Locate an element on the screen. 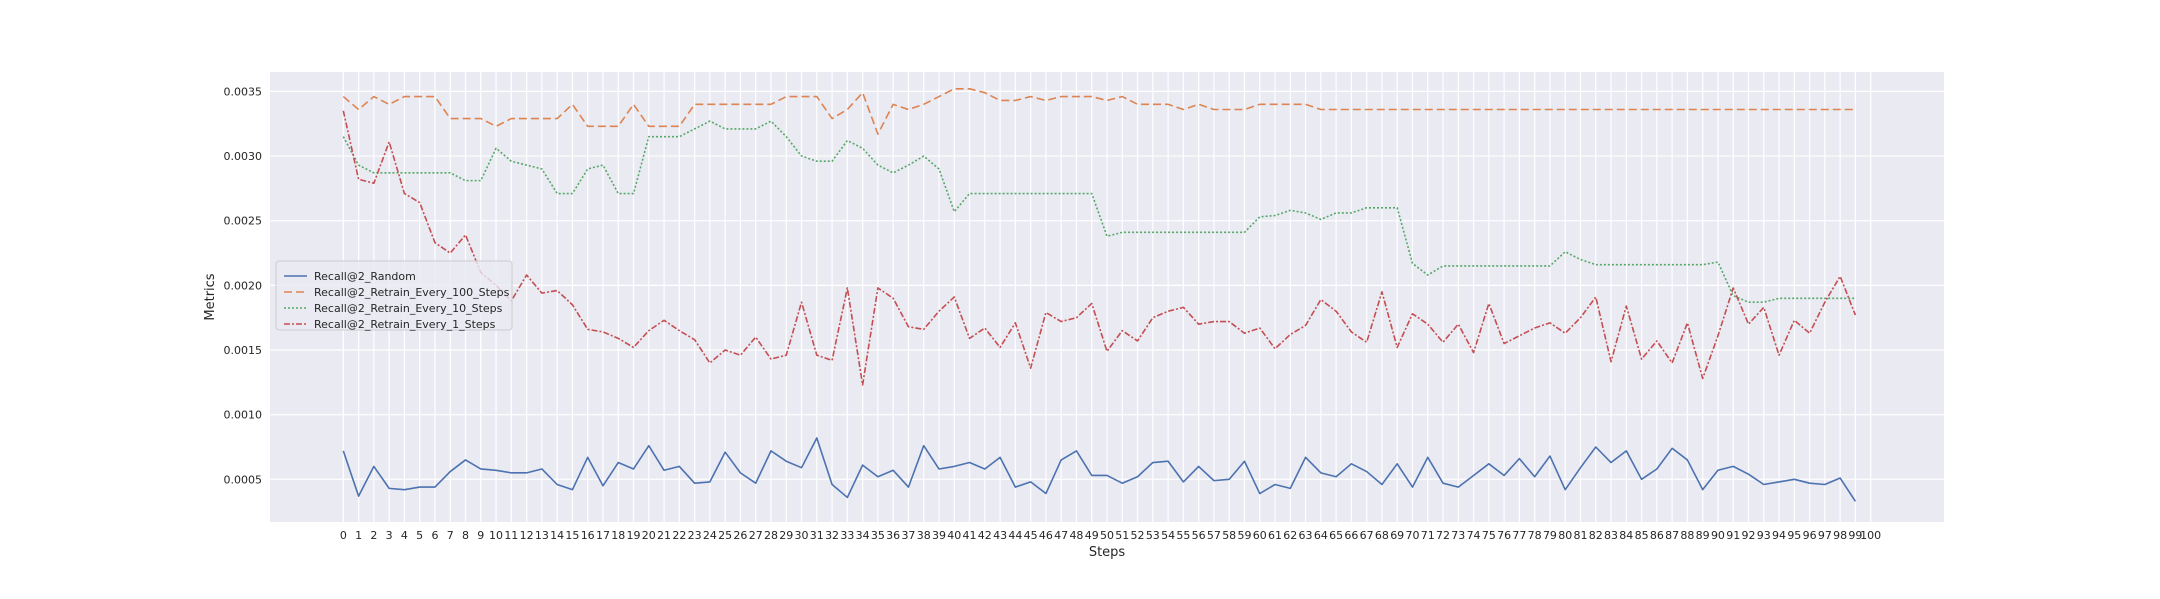 The width and height of the screenshot is (2160, 599). x-tick-label: 79 is located at coordinates (1550, 535).